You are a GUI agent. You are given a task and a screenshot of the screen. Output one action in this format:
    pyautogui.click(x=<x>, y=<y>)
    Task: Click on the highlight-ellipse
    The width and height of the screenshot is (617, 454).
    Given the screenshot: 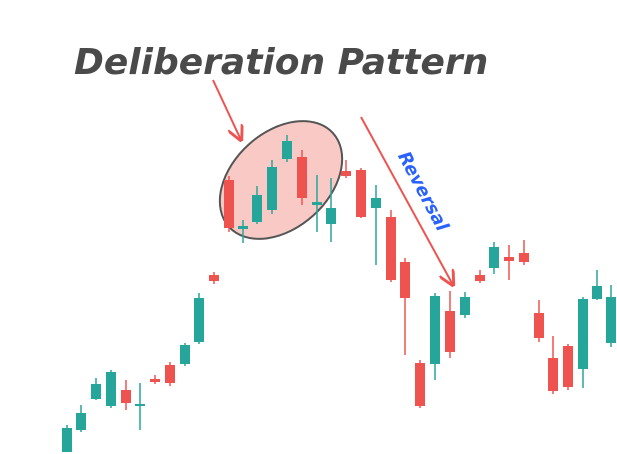 What is the action you would take?
    pyautogui.click(x=281, y=180)
    